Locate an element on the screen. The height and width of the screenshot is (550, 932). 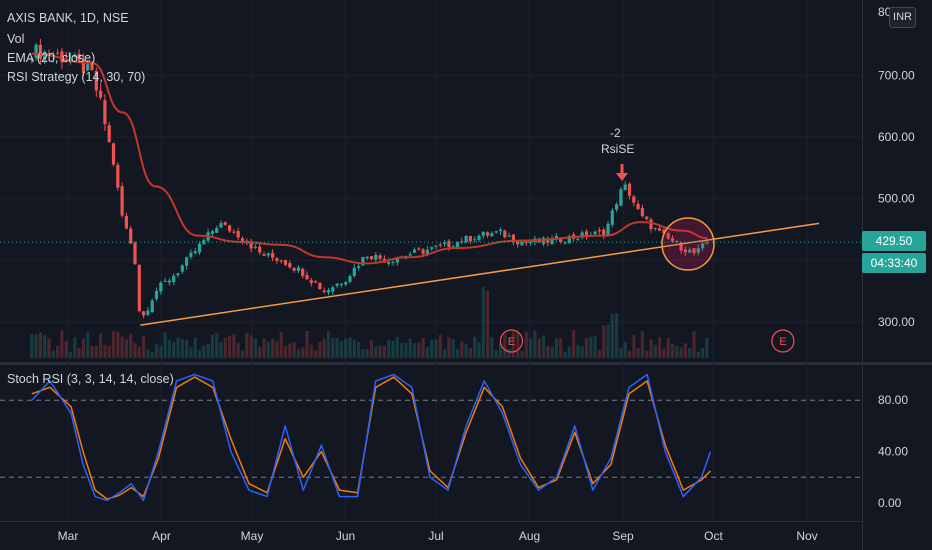
earnings-label: E is located at coordinates (782, 342).